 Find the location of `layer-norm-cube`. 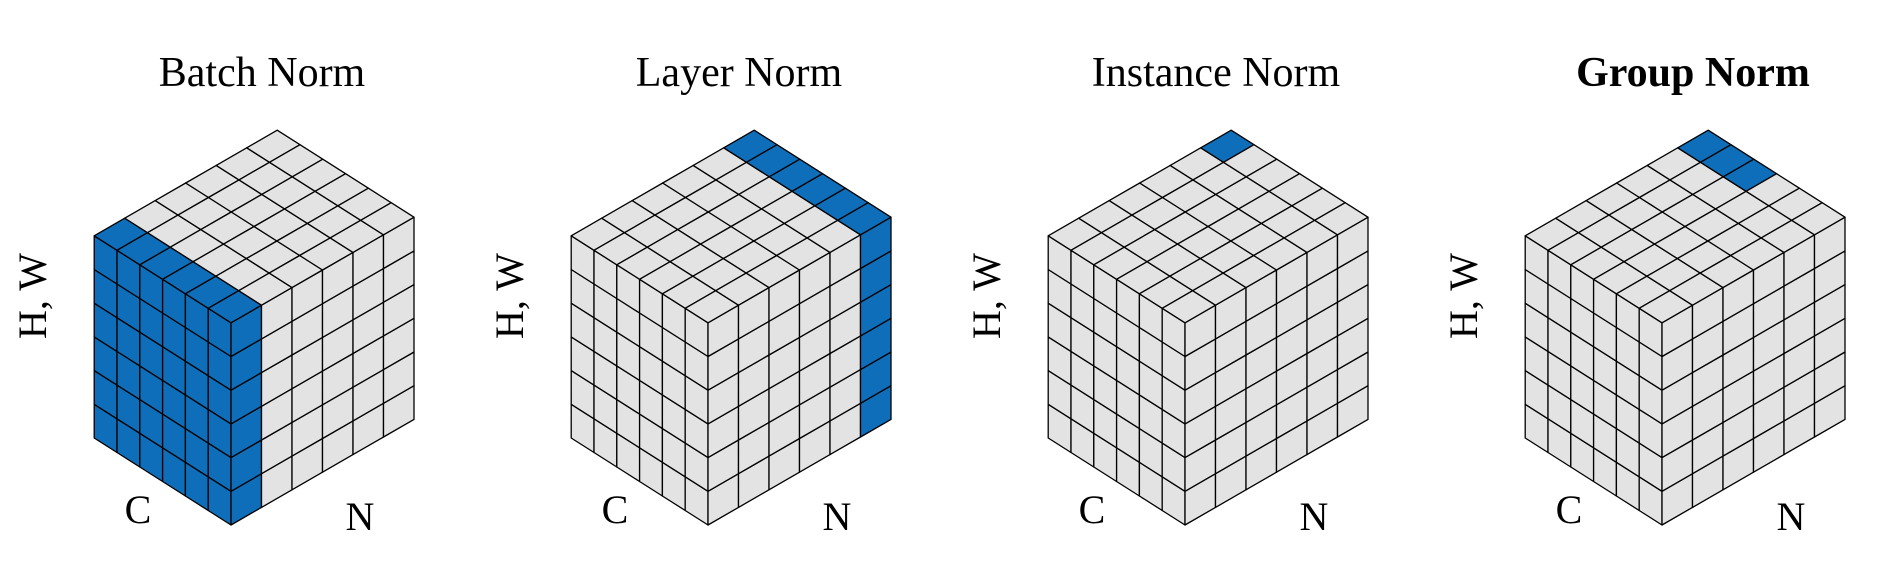

layer-norm-cube is located at coordinates (731, 327).